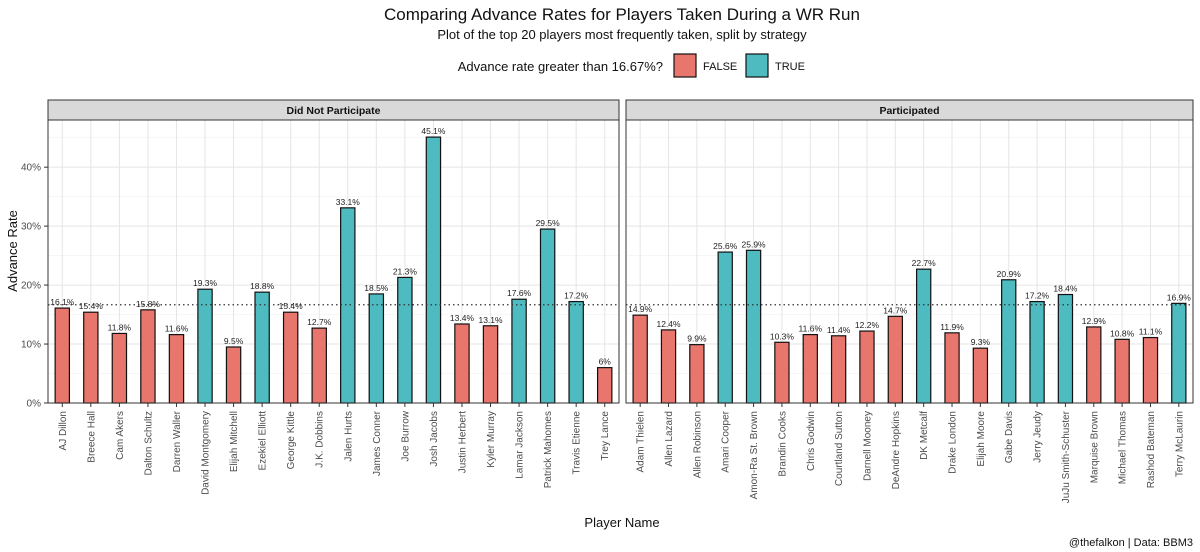 The height and width of the screenshot is (552, 1200). Describe the element at coordinates (1066, 456) in the screenshot. I see `x-tick-label: JuJu Smith-Schuster` at that location.